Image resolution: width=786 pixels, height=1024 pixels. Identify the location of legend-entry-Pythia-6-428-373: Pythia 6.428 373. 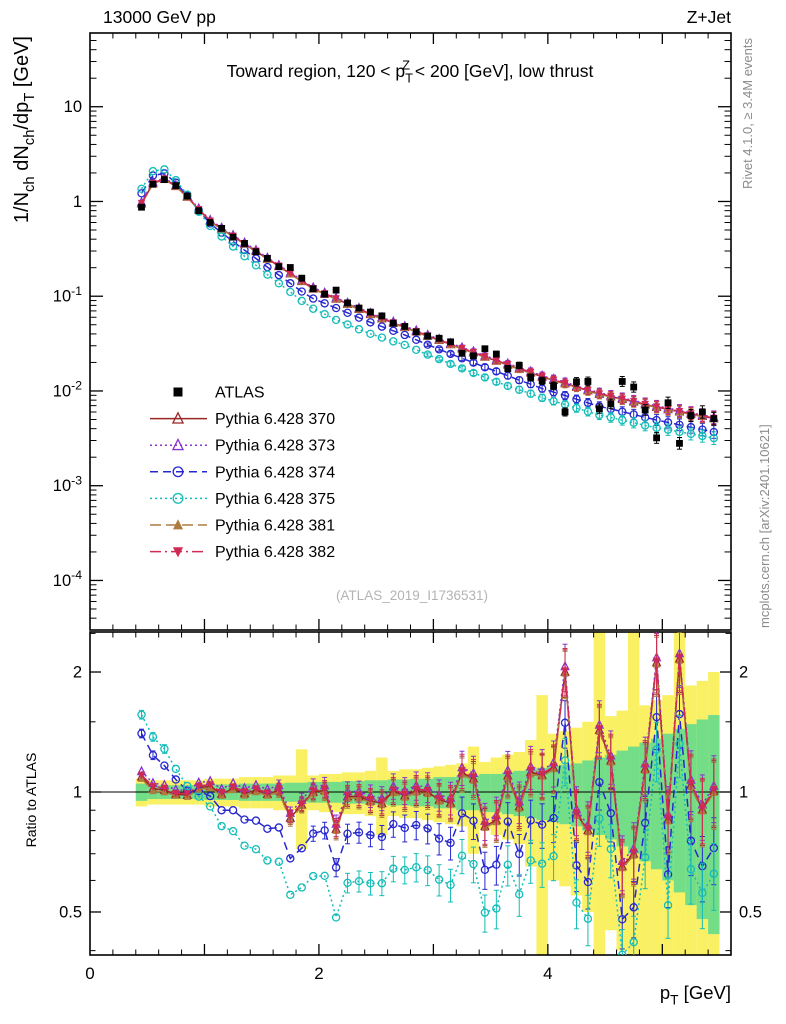
(242, 446).